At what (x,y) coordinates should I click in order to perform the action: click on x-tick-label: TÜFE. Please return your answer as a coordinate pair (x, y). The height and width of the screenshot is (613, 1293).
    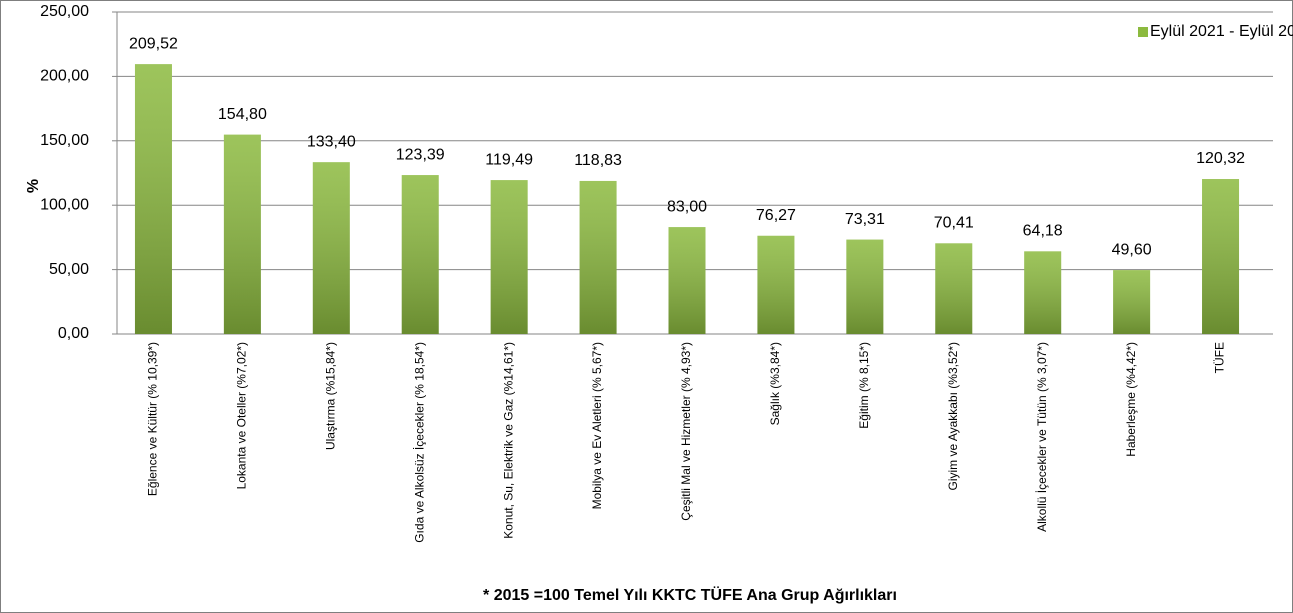
    Looking at the image, I should click on (1220, 357).